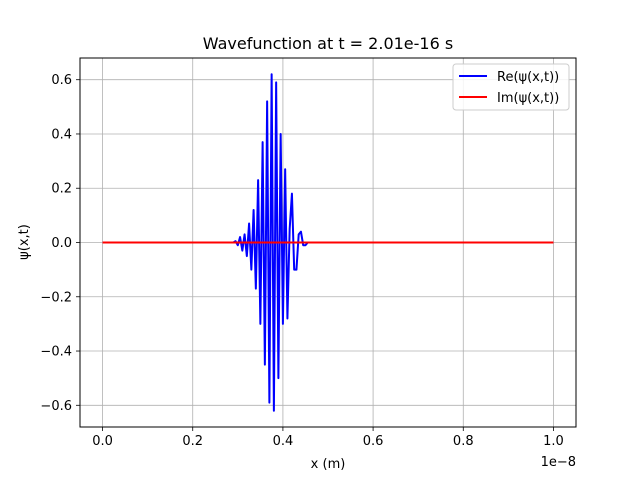  I want to click on x-tick-label: 0.6, so click(373, 441).